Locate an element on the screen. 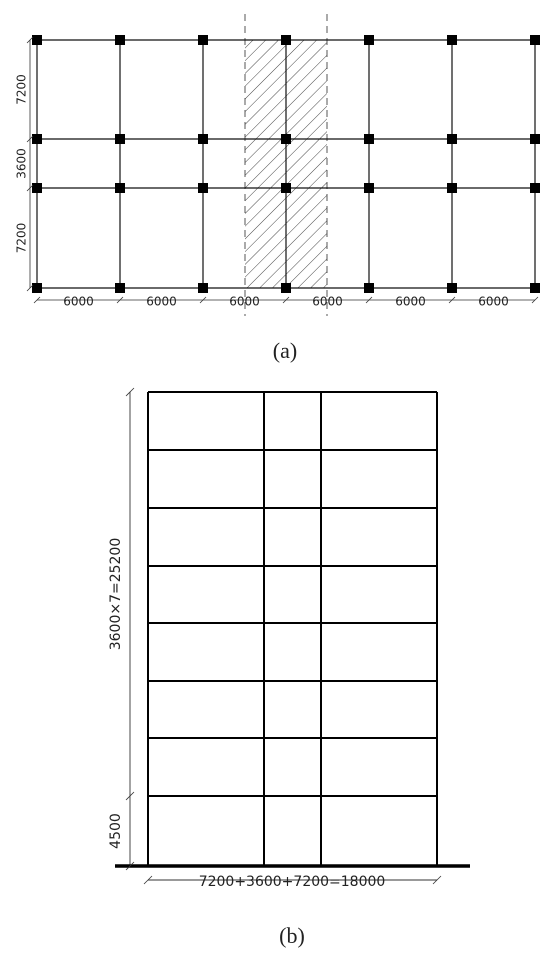  caption: (a) is located at coordinates (285, 350).